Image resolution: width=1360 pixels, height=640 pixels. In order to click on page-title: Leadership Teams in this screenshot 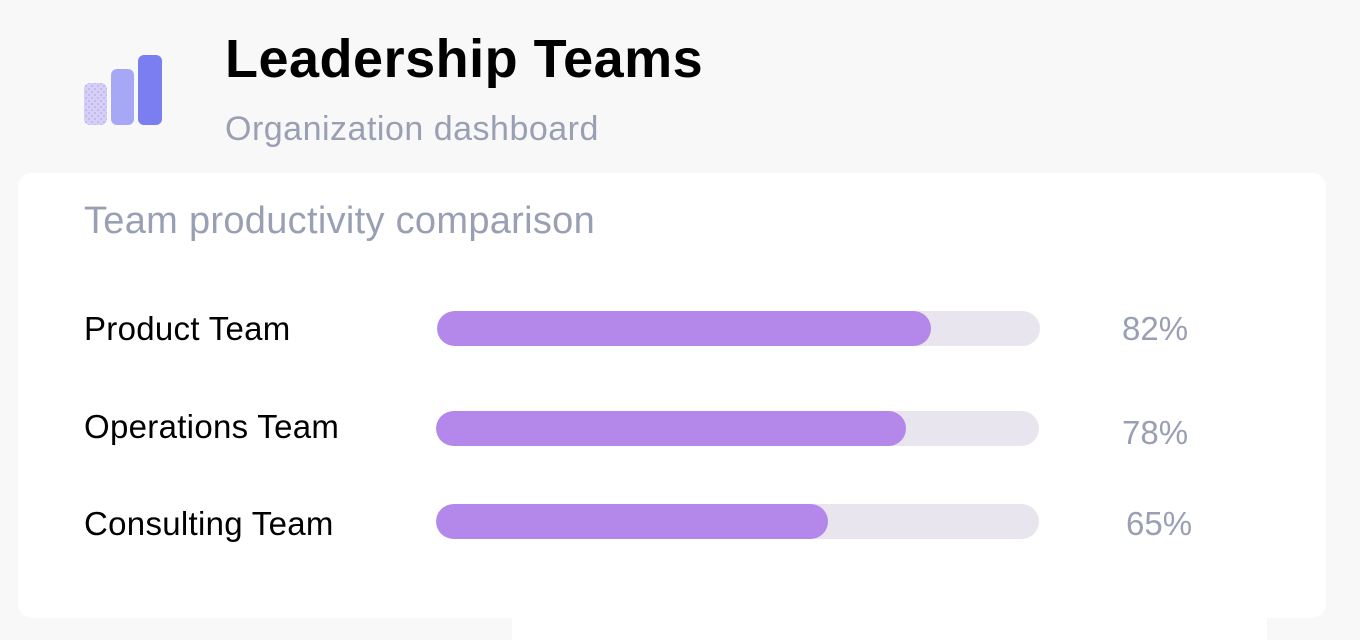, I will do `click(464, 59)`.